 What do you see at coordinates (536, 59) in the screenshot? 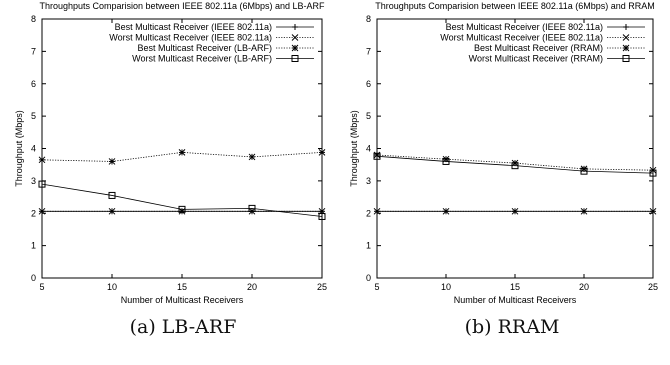
I see `legend-entry-4: Worst Multicast Receiver (RRAM)` at bounding box center [536, 59].